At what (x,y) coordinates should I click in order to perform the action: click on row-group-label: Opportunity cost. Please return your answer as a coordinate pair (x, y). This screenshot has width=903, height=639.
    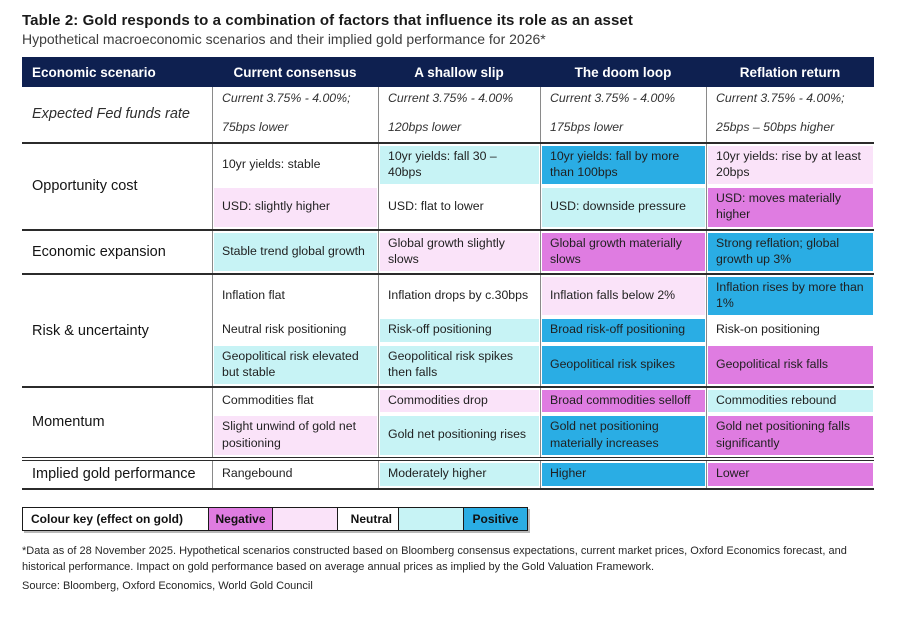
    Looking at the image, I should click on (85, 186).